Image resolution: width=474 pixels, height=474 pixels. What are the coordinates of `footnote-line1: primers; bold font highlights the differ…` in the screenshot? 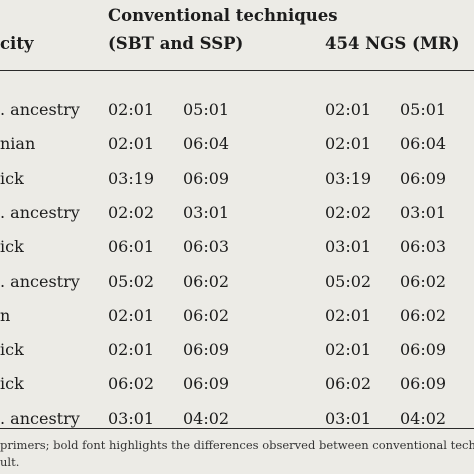 It's located at (237, 445).